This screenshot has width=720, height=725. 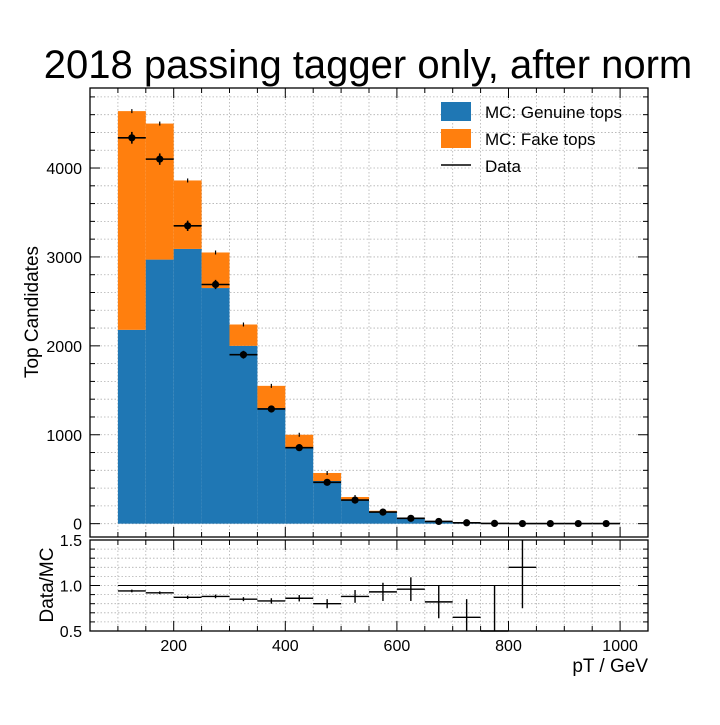 I want to click on xtick-label: 400, so click(x=285, y=646).